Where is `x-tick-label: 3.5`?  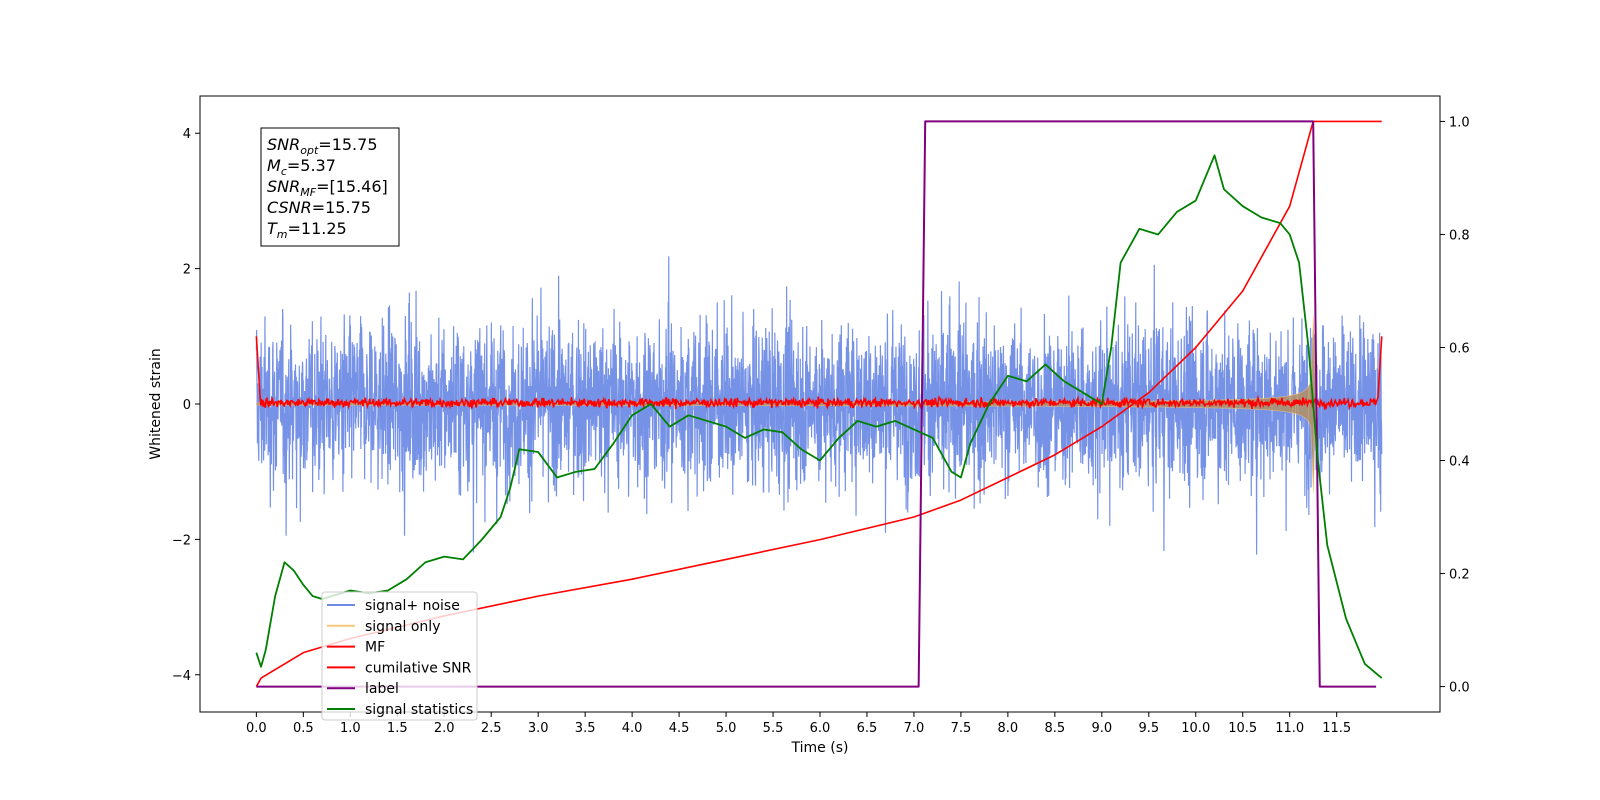 x-tick-label: 3.5 is located at coordinates (585, 728).